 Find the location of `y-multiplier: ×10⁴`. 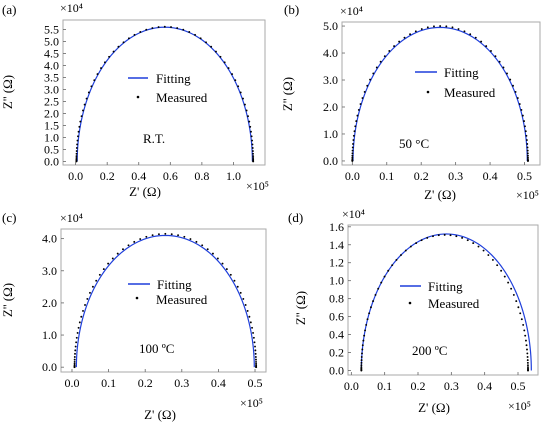

y-multiplier: ×10⁴ is located at coordinates (71, 8).